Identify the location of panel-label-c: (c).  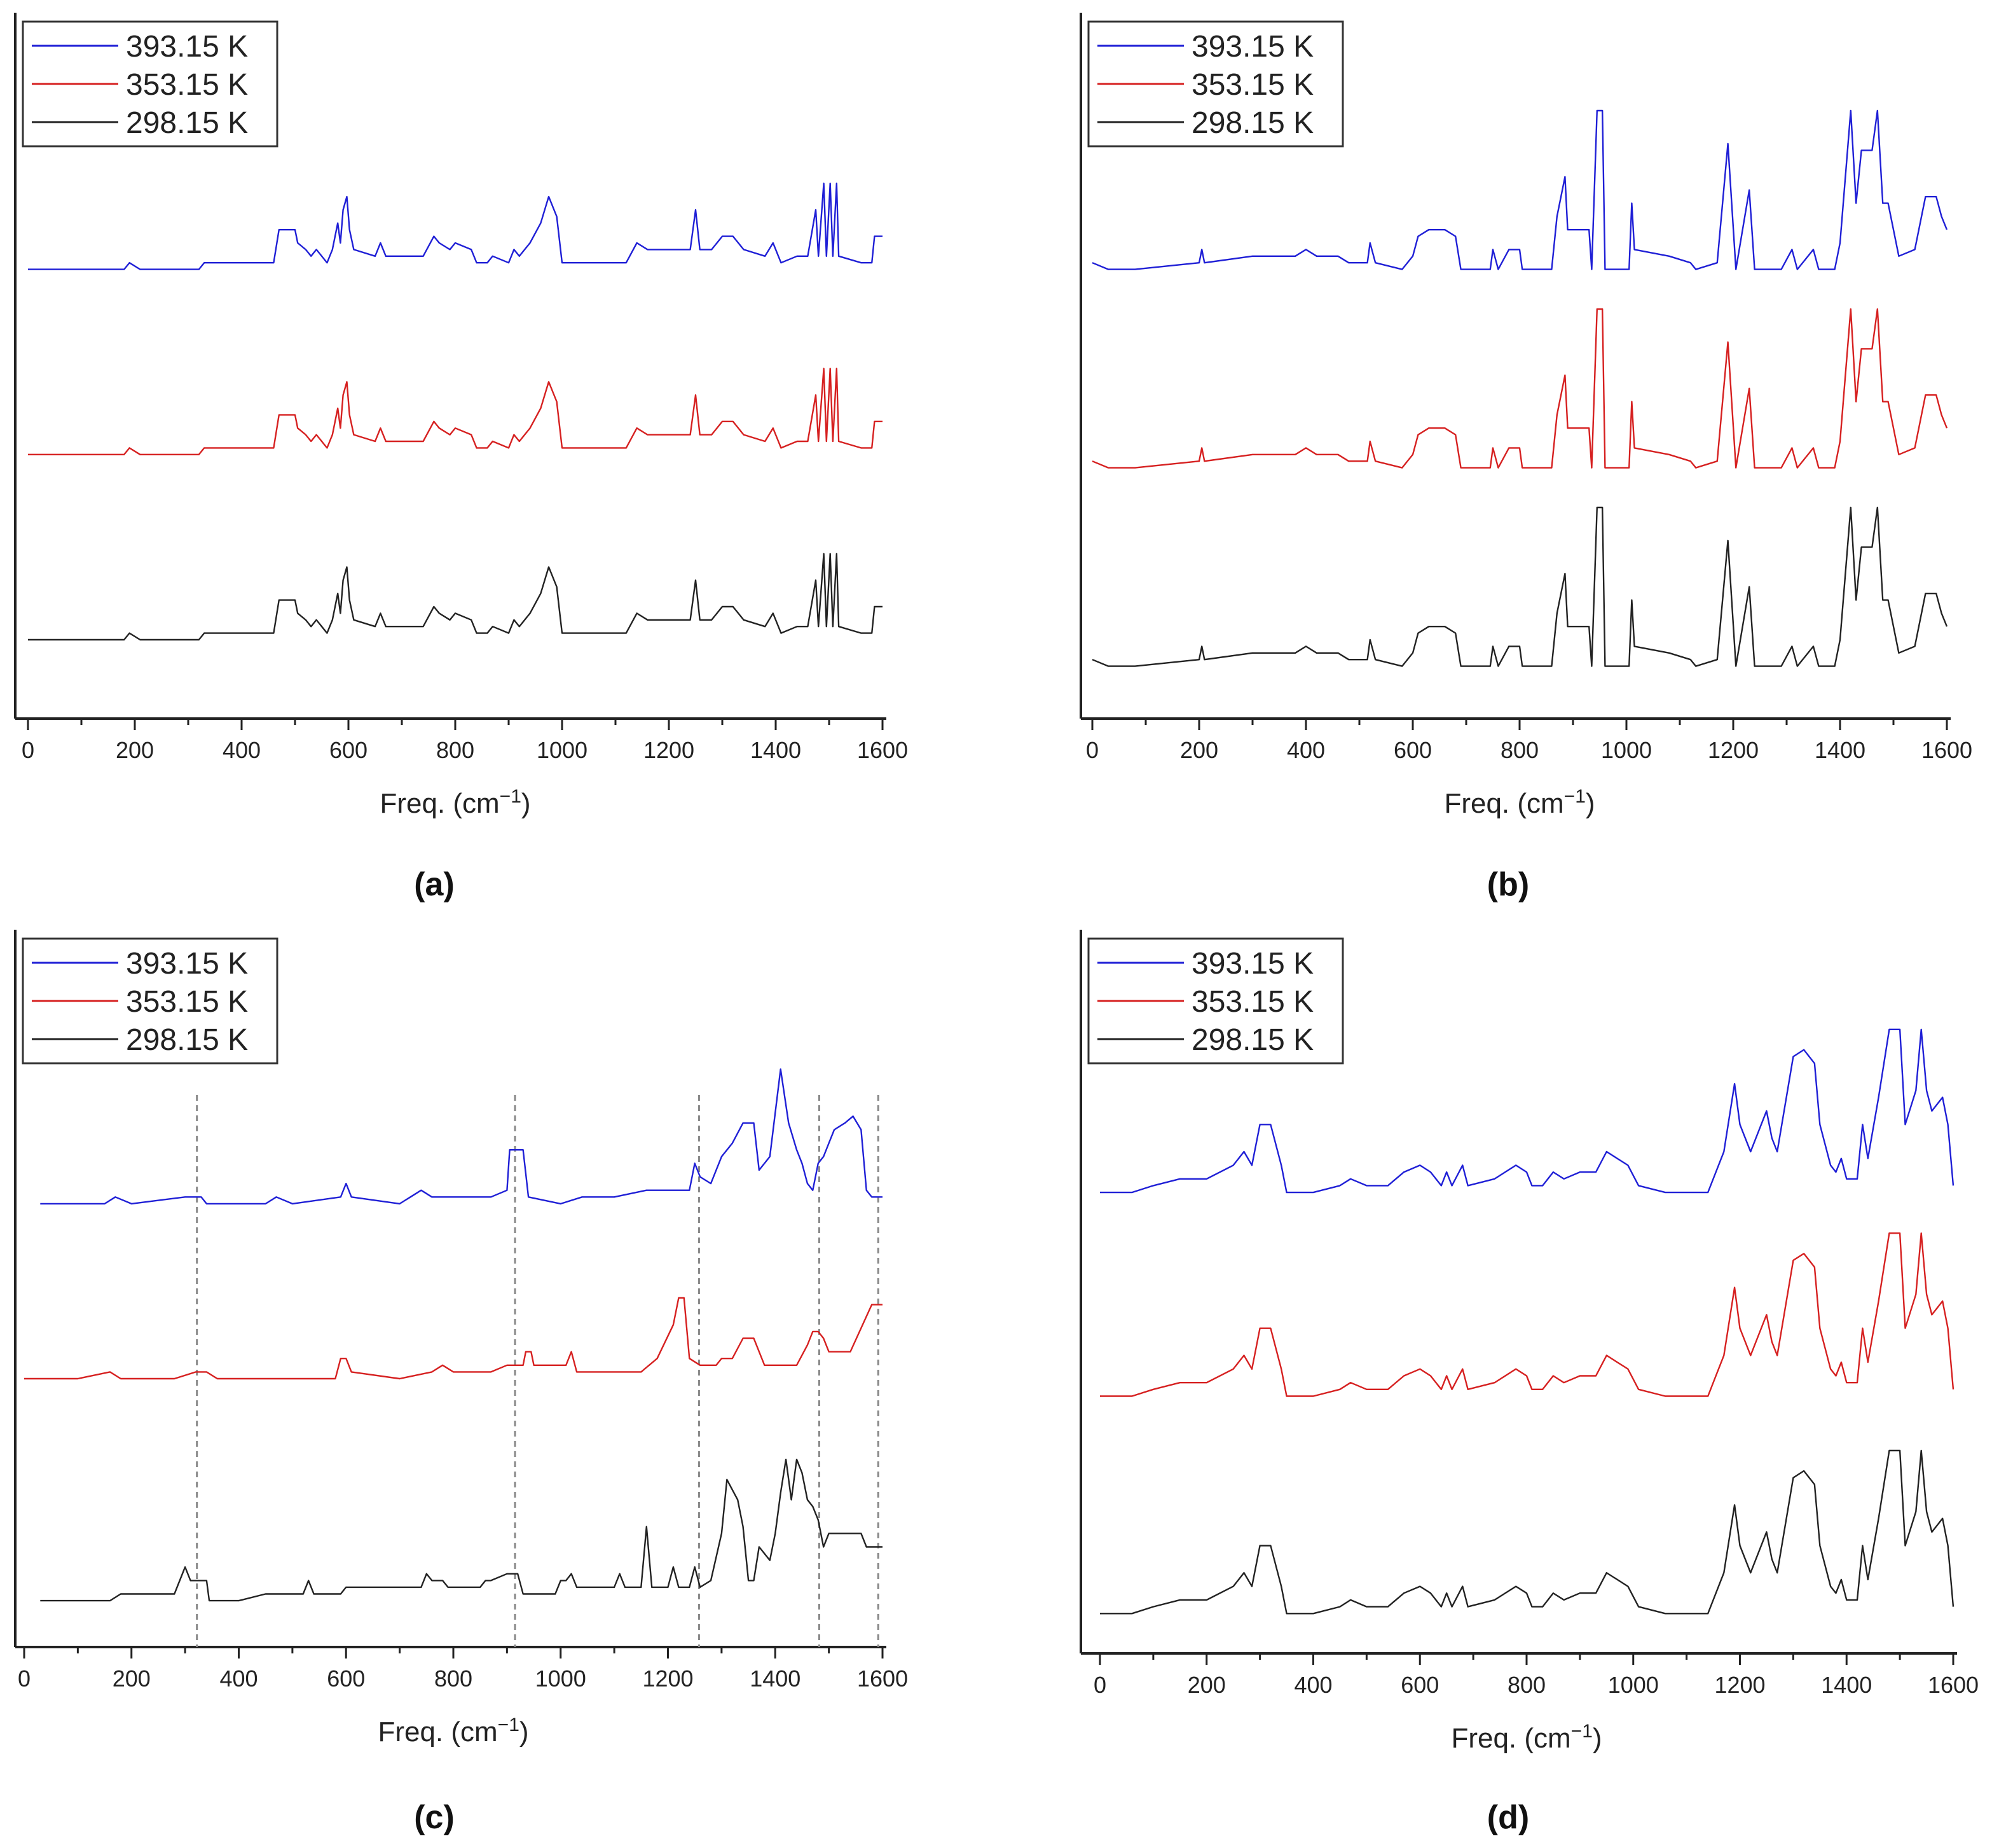
(435, 1817).